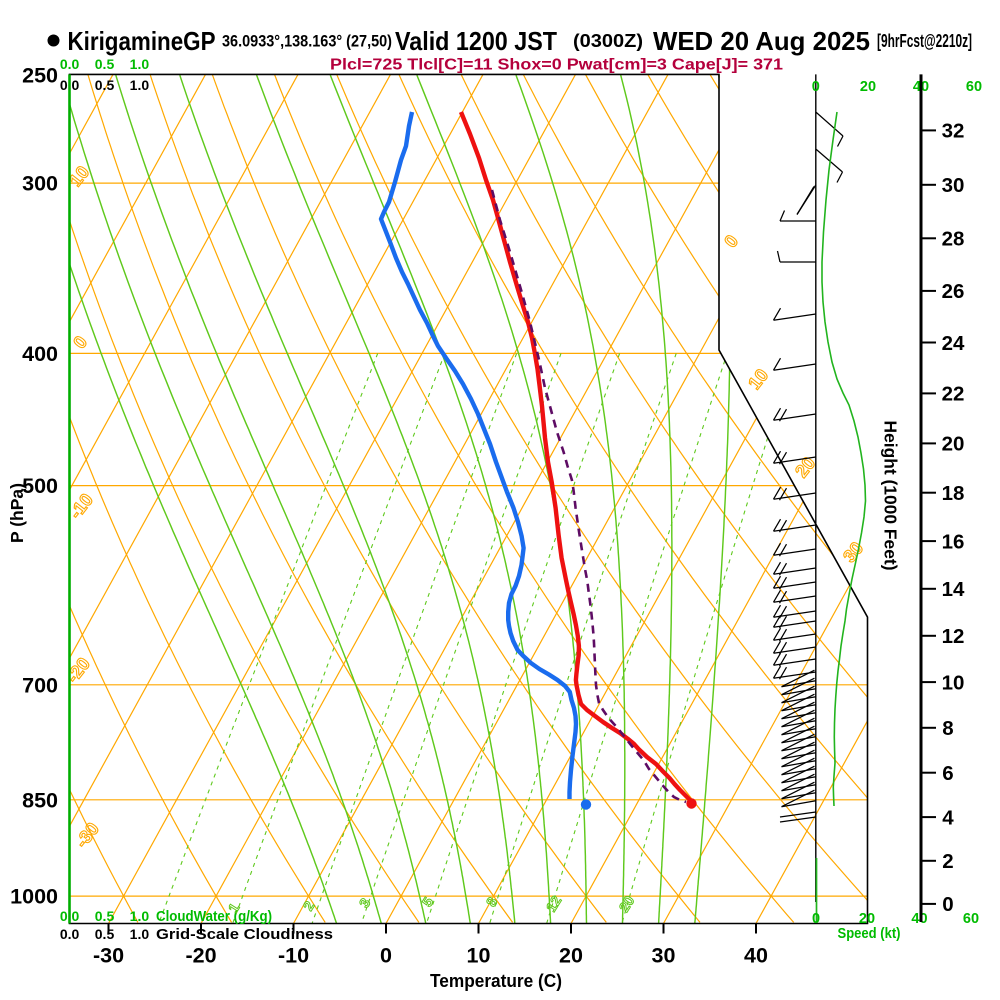  What do you see at coordinates (953, 541) in the screenshot?
I see `svg-text: 16` at bounding box center [953, 541].